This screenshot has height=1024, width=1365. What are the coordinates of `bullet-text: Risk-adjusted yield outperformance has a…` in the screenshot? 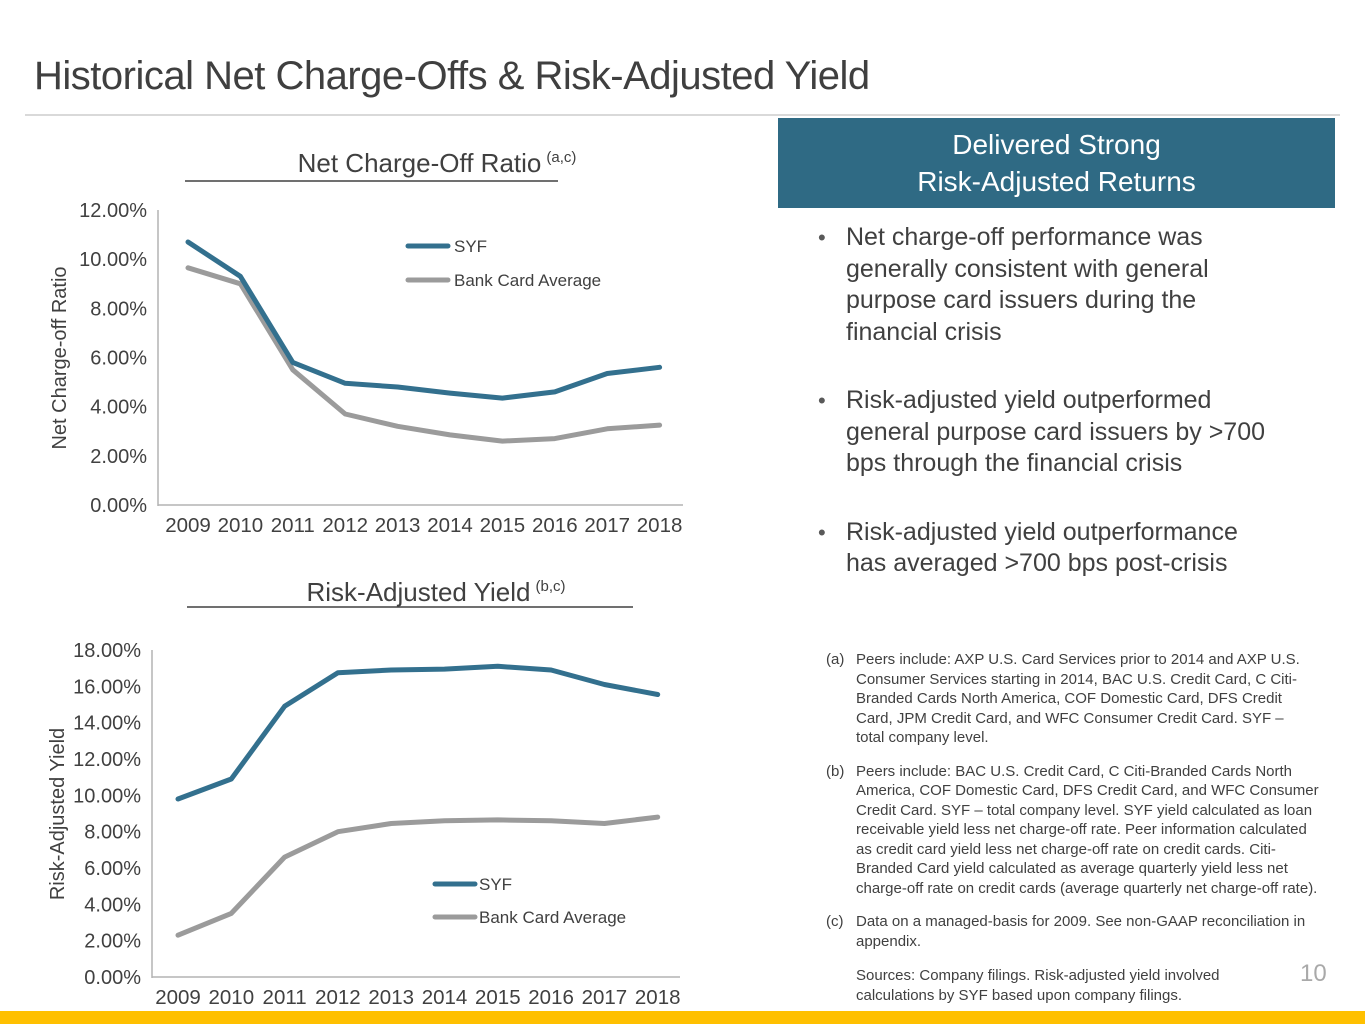 It's located at (1042, 547).